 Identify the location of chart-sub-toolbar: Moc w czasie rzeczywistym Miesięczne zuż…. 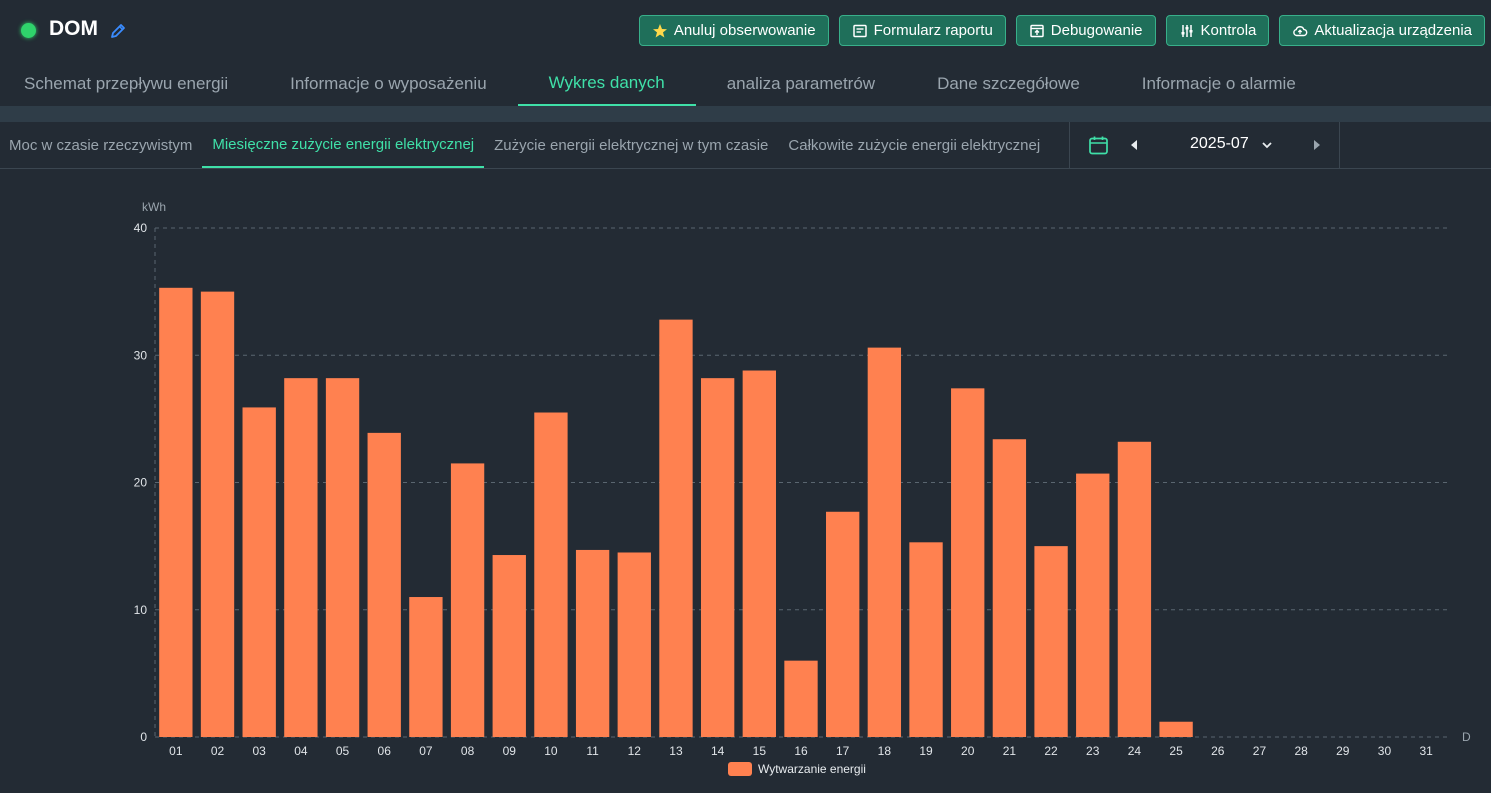
(745, 145).